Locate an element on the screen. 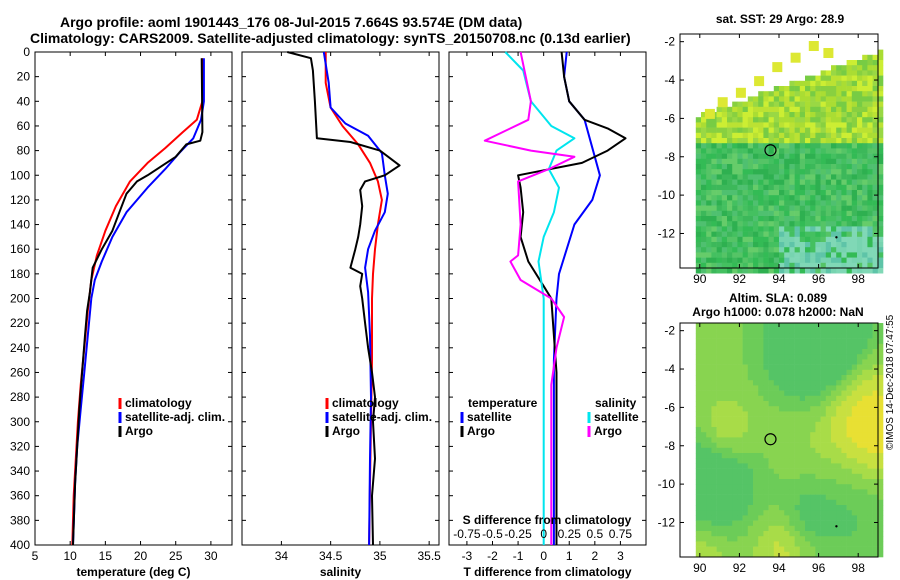 This screenshot has width=900, height=580. difference-x-tick-label: -2 is located at coordinates (492, 556).